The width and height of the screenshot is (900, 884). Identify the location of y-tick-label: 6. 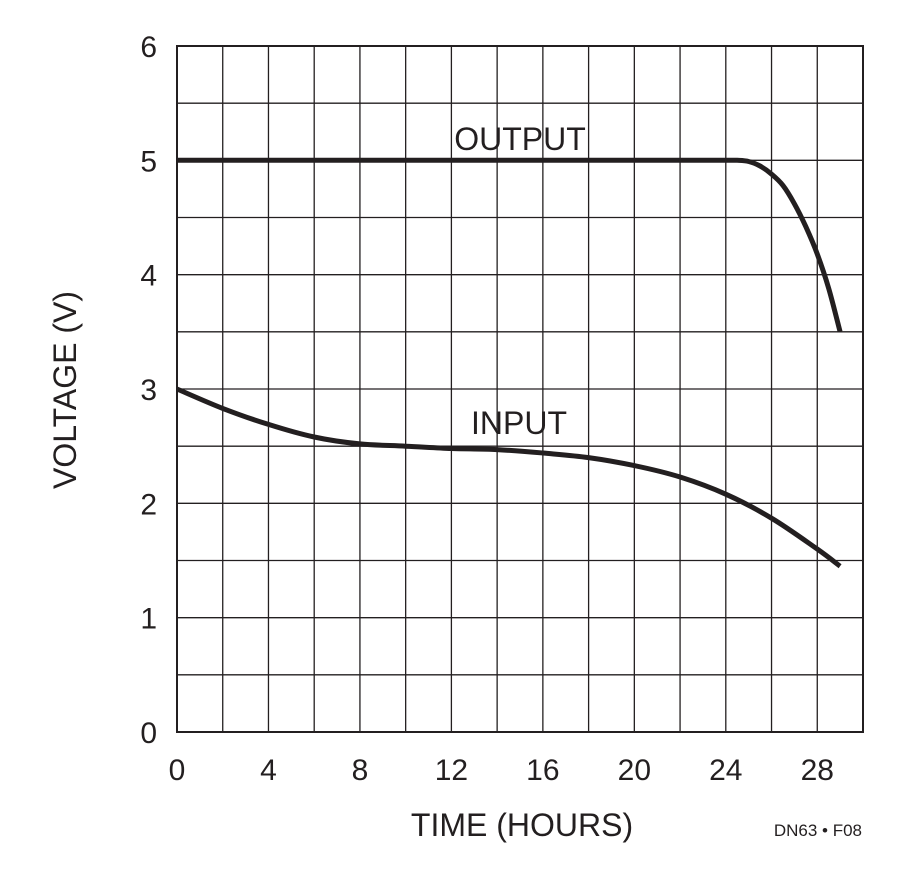
(148, 47).